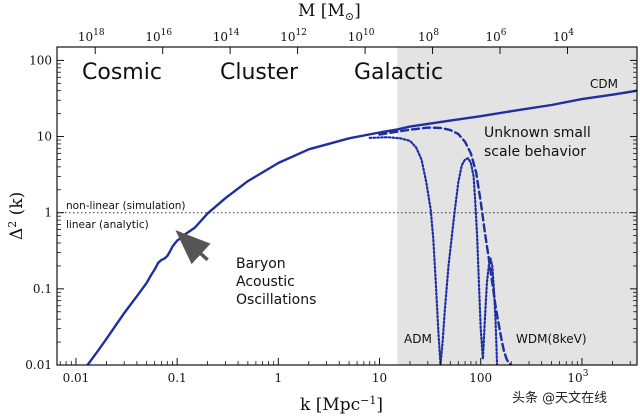 The height and width of the screenshot is (417, 640). Describe the element at coordinates (341, 404) in the screenshot. I see `x-axis-title: k [Mpc−1]` at that location.